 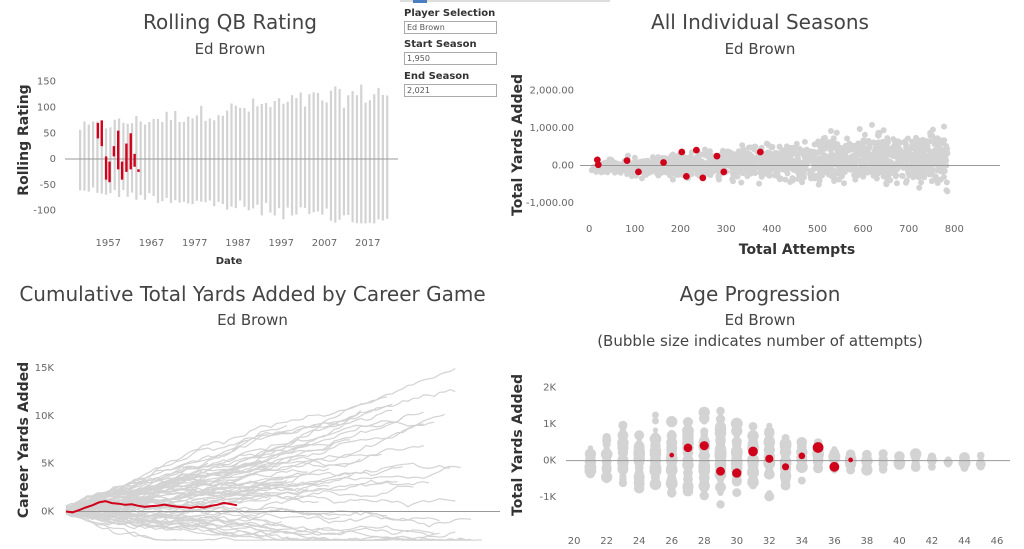 What do you see at coordinates (769, 541) in the screenshot?
I see `age-xtick-label: 32` at bounding box center [769, 541].